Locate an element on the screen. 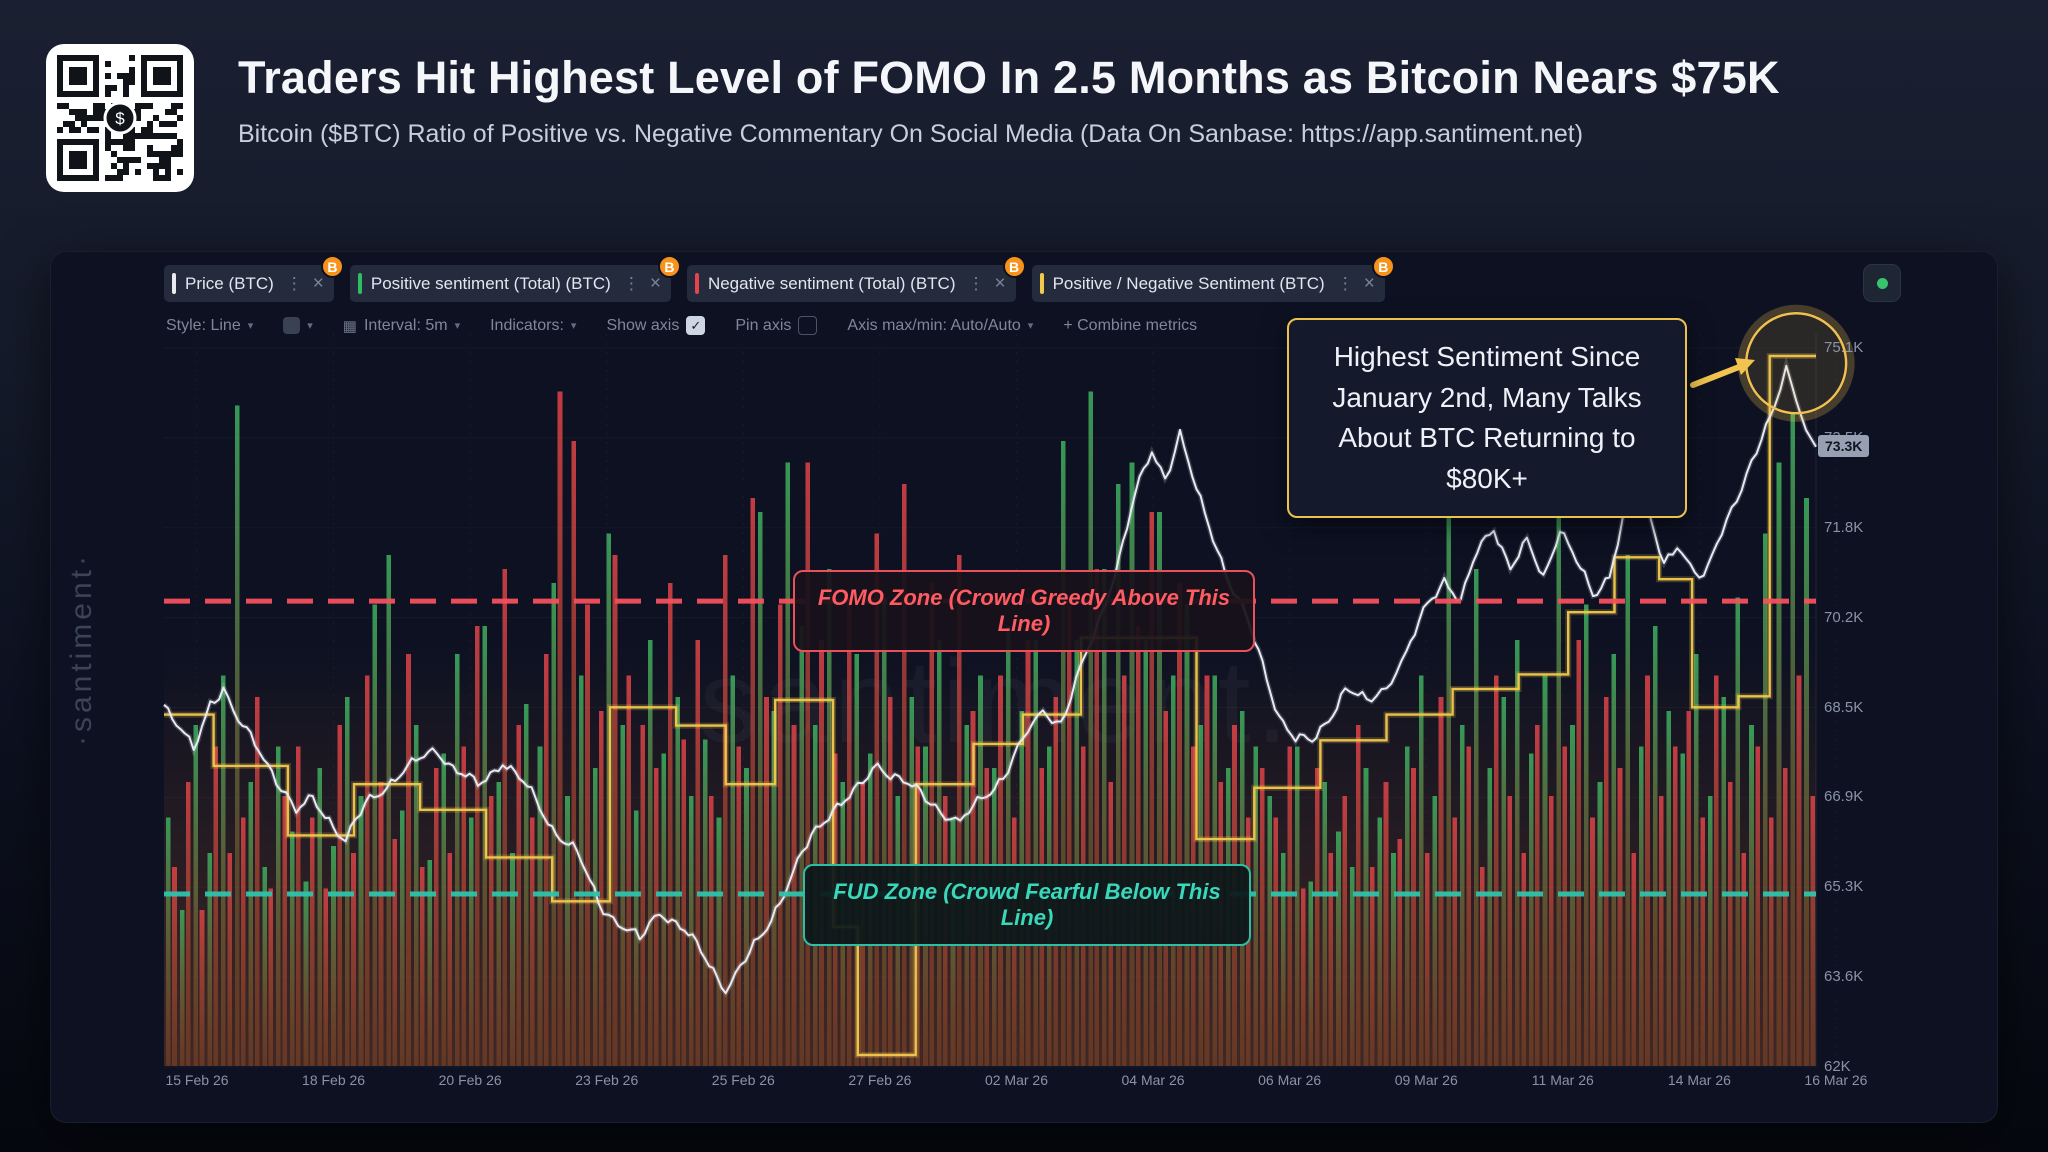  x-axis-tick: 18 Feb 26 is located at coordinates (334, 1080).